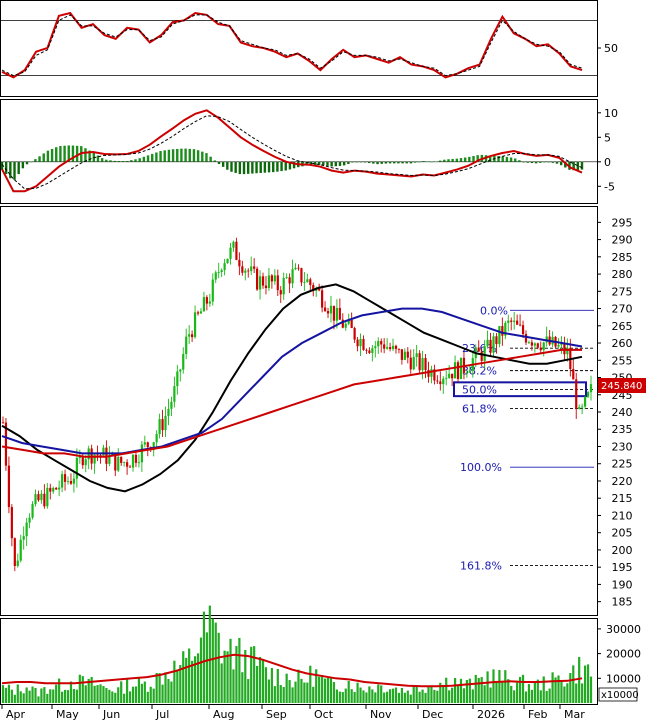 The width and height of the screenshot is (646, 720). I want to click on volume-panel: 30000 20000 10000, so click(321, 654).